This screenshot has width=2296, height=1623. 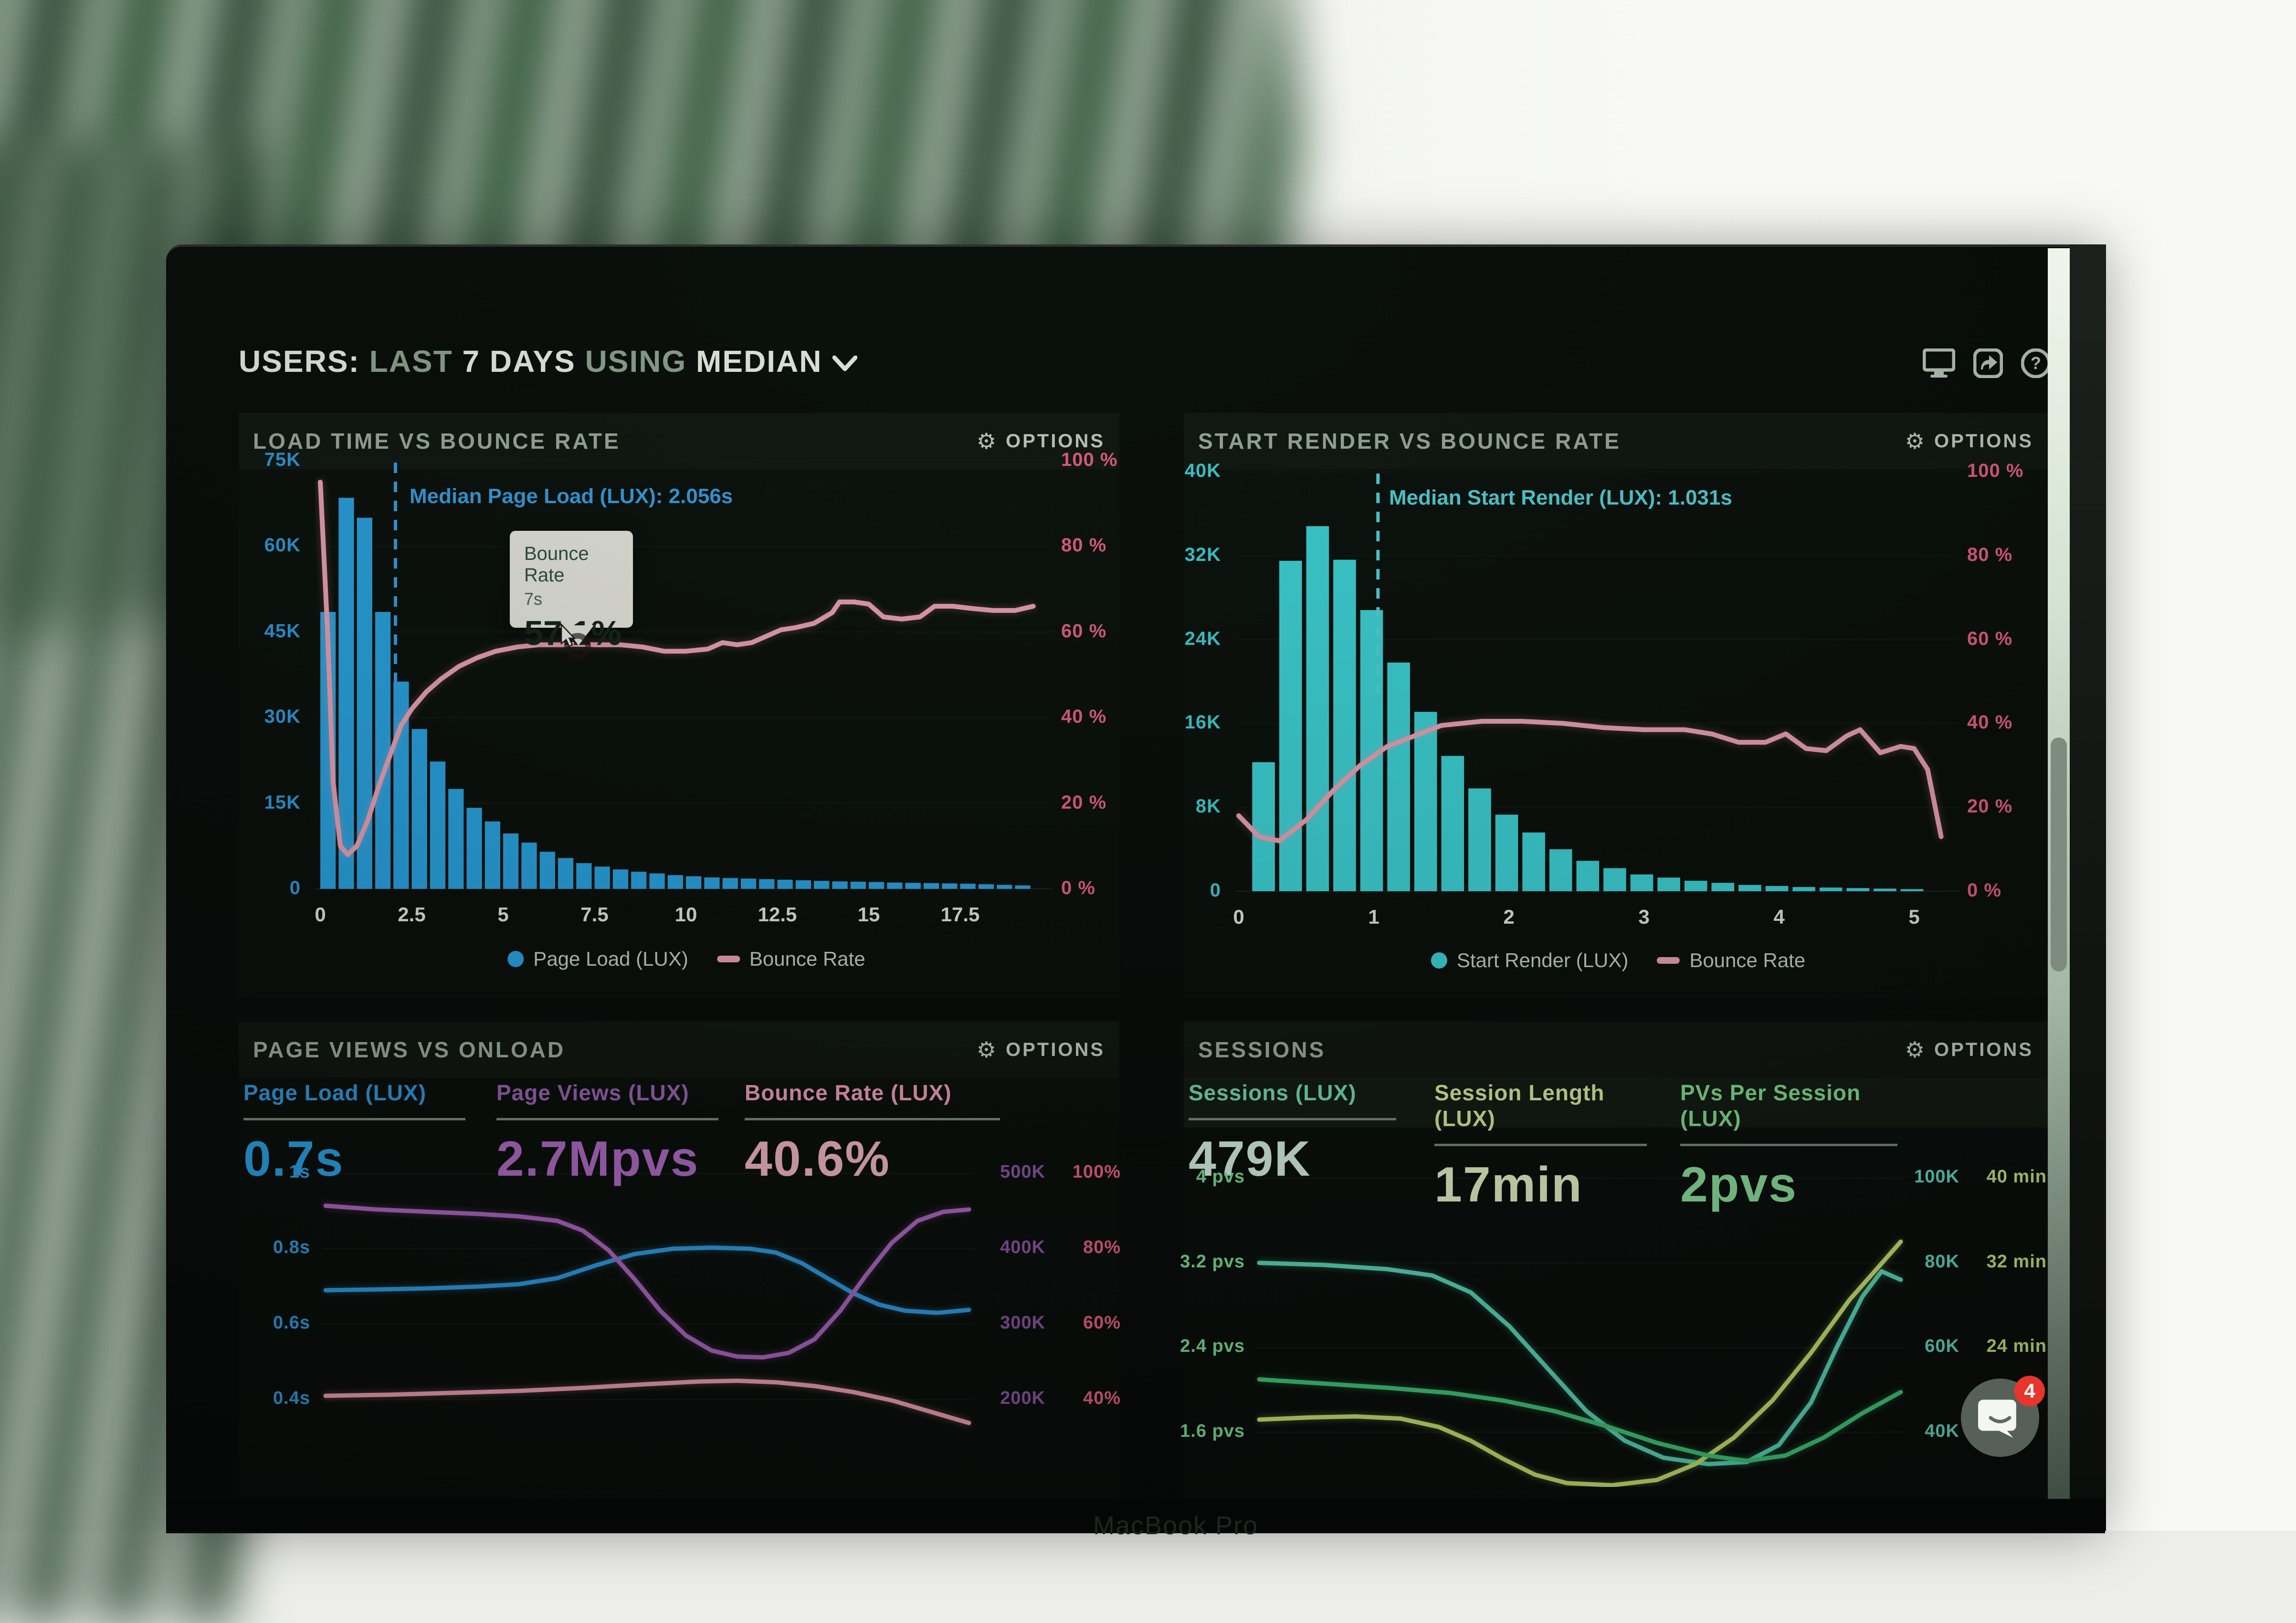 I want to click on axis-tick-label: 1s, so click(x=299, y=1172).